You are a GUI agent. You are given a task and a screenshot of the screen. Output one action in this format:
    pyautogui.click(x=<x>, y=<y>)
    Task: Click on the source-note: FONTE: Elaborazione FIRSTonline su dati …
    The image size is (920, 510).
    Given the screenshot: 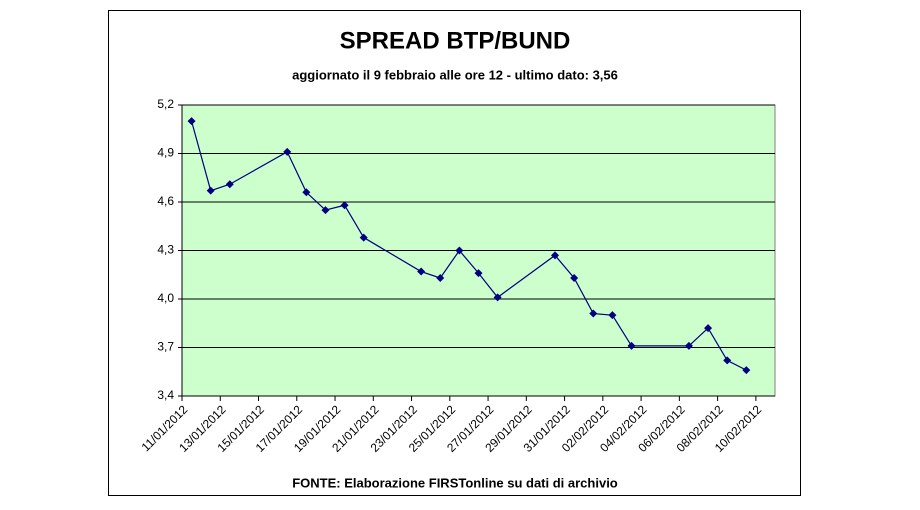 What is the action you would take?
    pyautogui.click(x=455, y=482)
    